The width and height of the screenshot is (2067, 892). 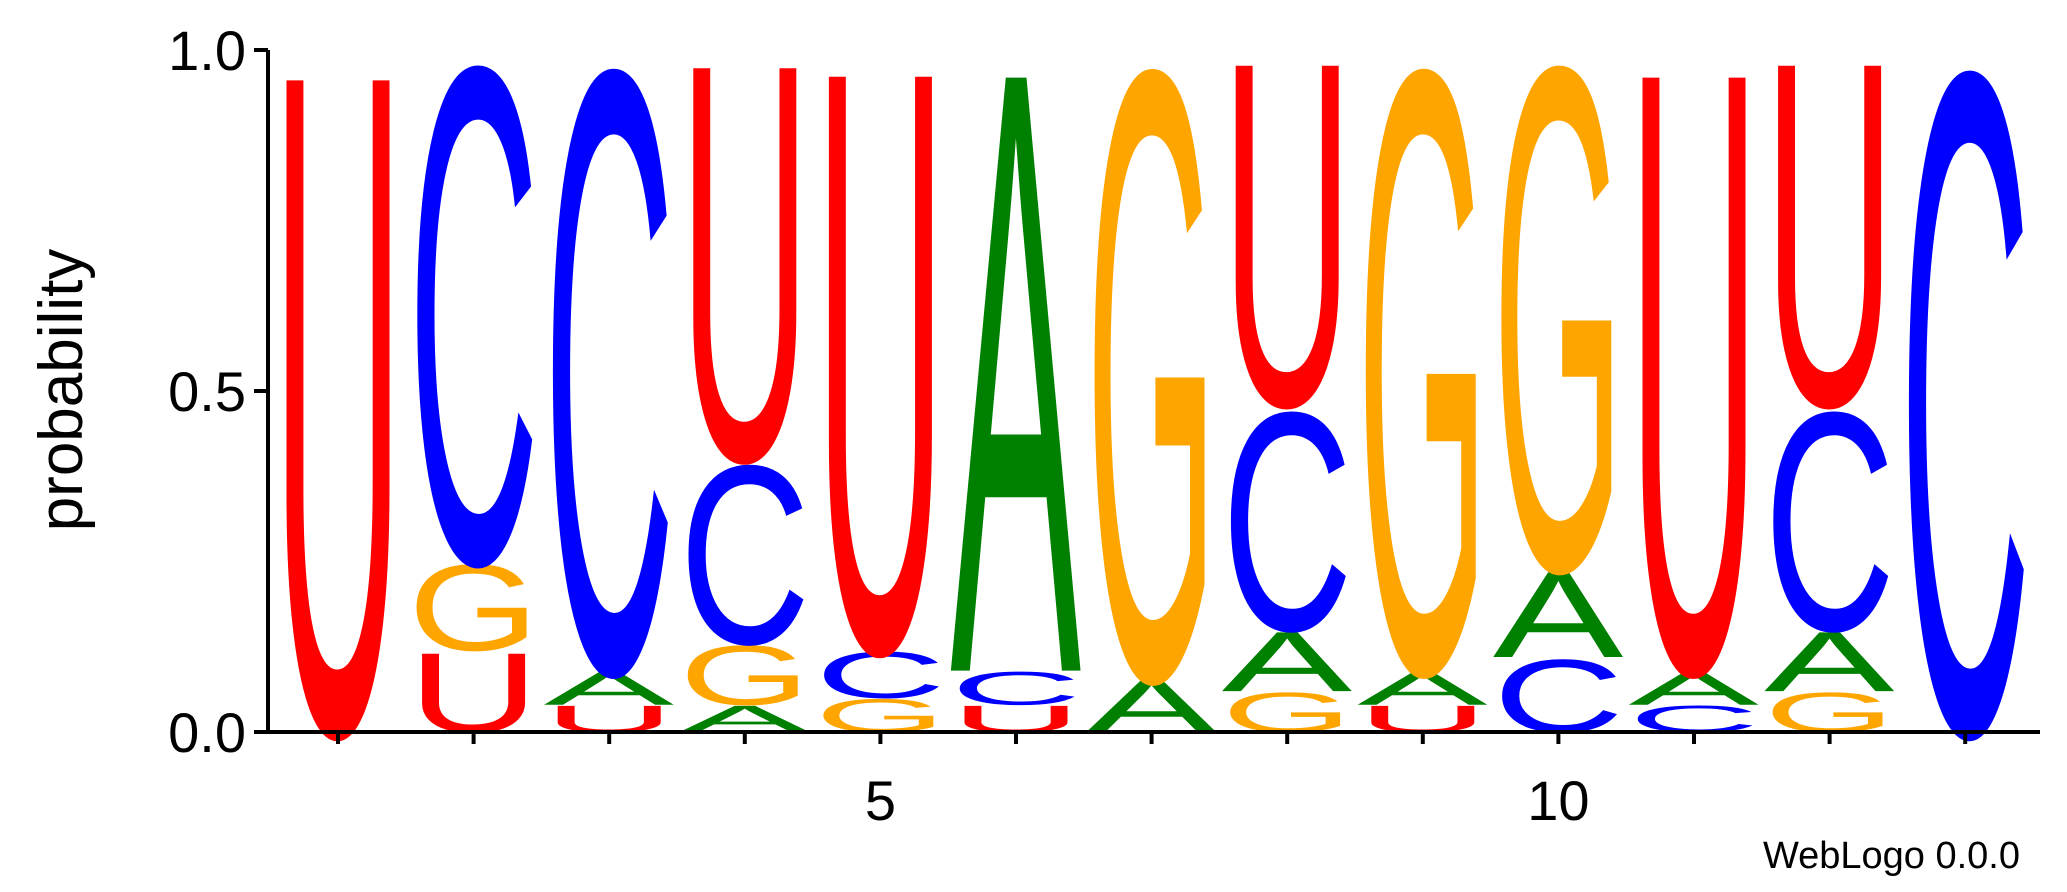 What do you see at coordinates (61, 390) in the screenshot?
I see `y-axis-label: probability` at bounding box center [61, 390].